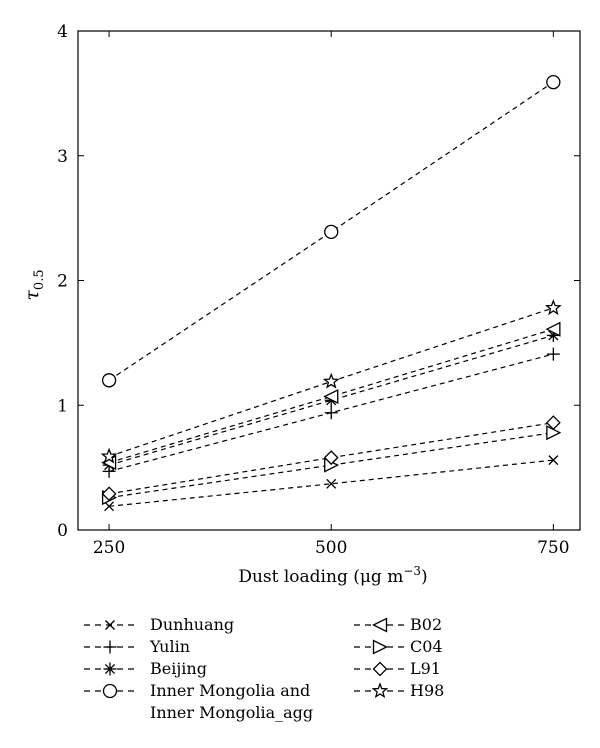 Image resolution: width=600 pixels, height=748 pixels. Describe the element at coordinates (425, 668) in the screenshot. I see `legend-label: L91` at that location.